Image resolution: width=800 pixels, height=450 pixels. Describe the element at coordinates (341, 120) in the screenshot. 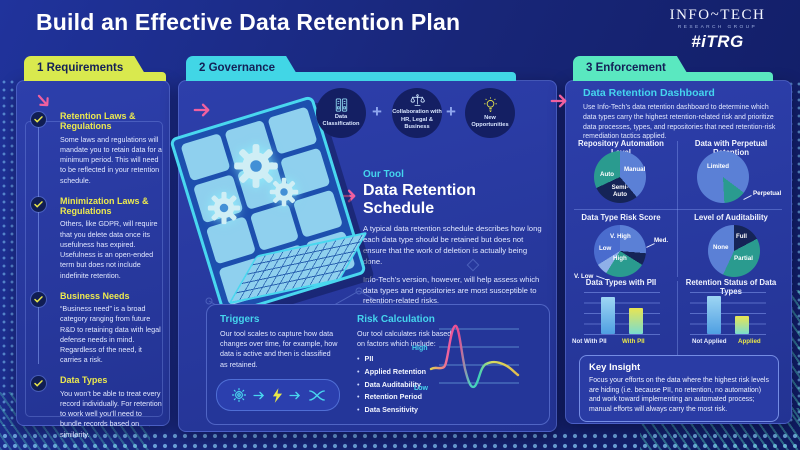

I see `pillar-label: Data Classification` at that location.